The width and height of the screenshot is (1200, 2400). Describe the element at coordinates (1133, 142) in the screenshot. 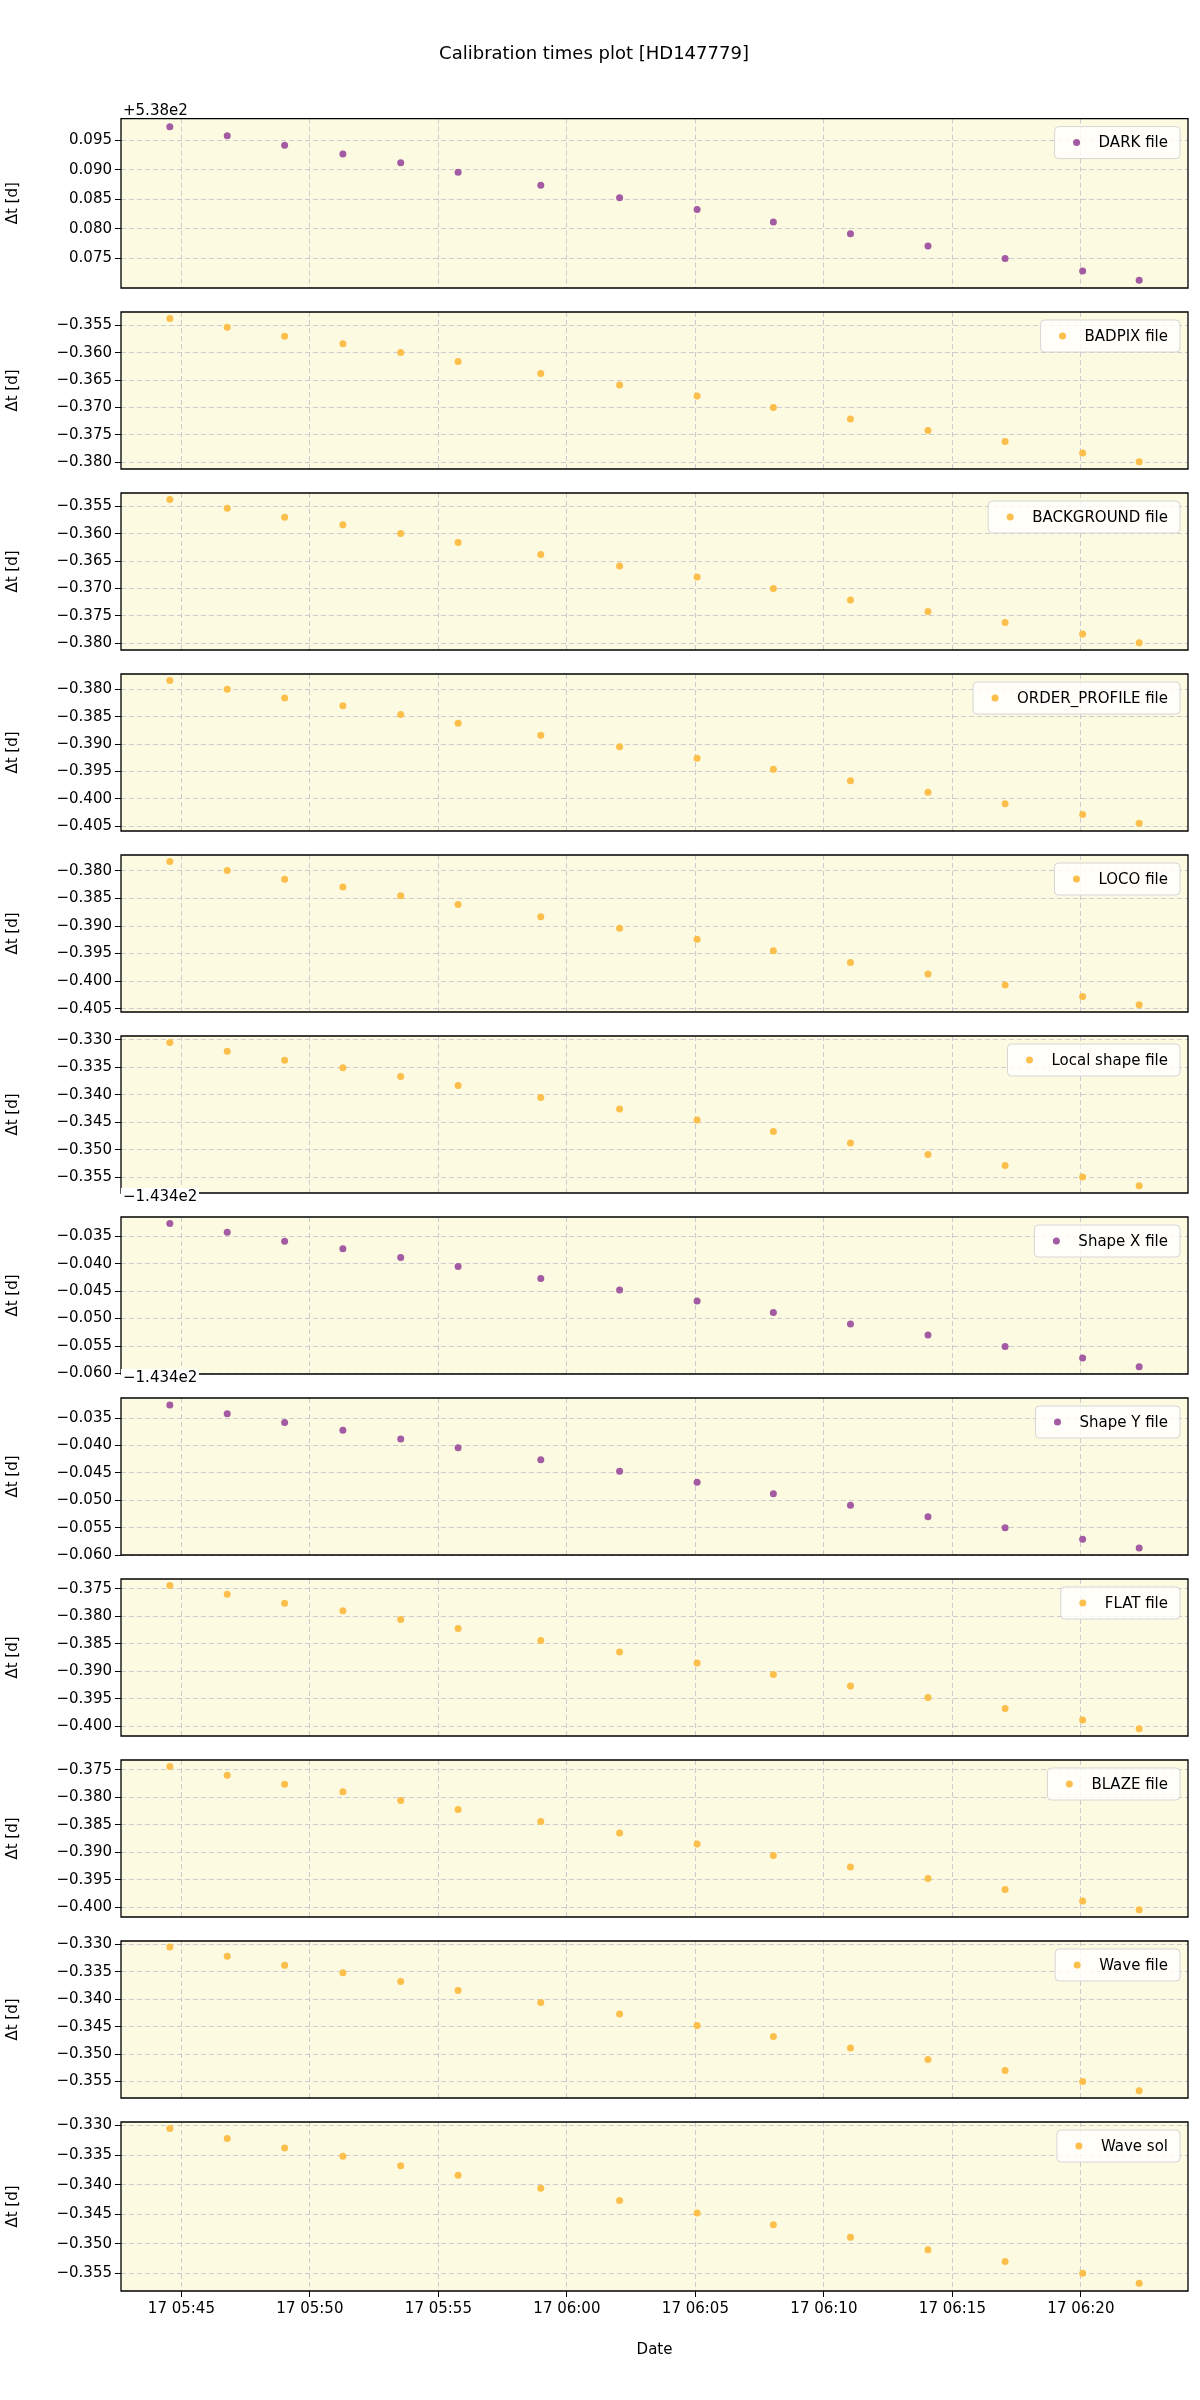

I see `legend-label: DARK file` at that location.